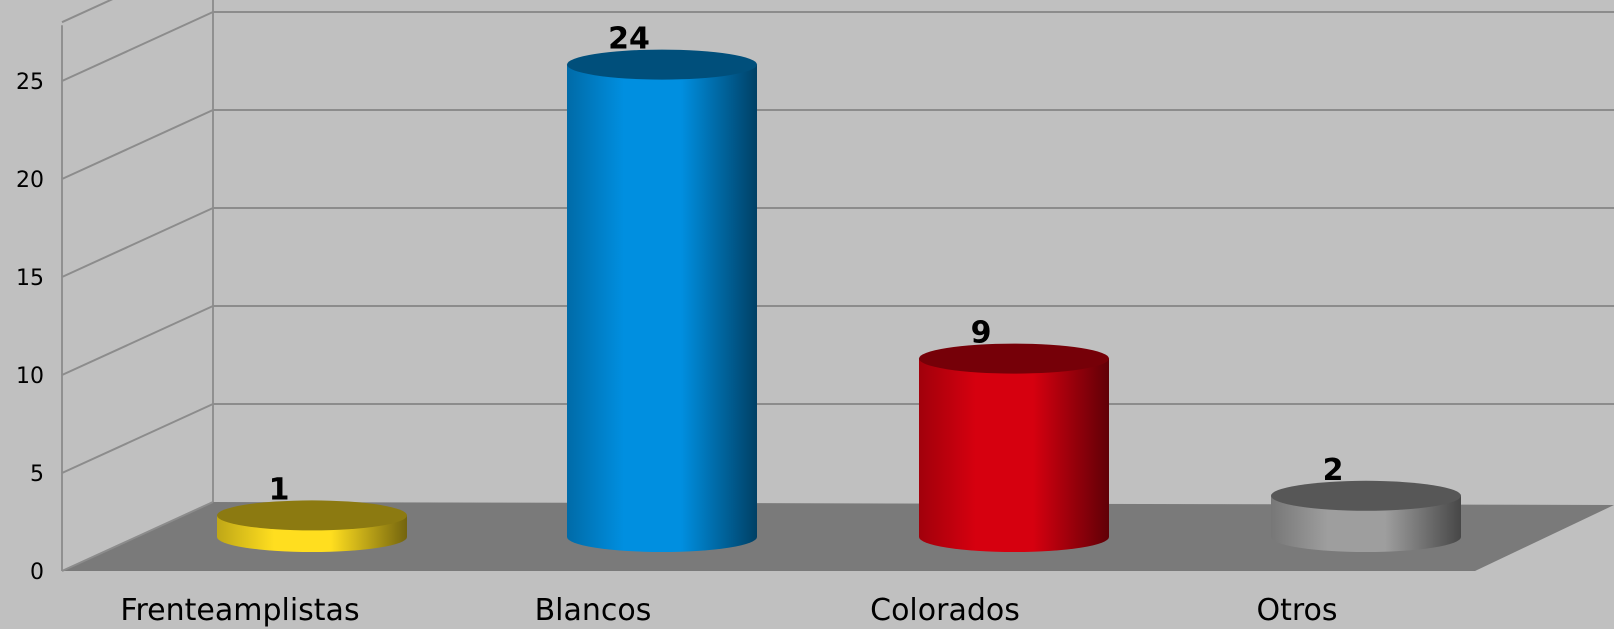 This screenshot has width=1614, height=629. Describe the element at coordinates (1333, 470) in the screenshot. I see `data-label: 2` at that location.